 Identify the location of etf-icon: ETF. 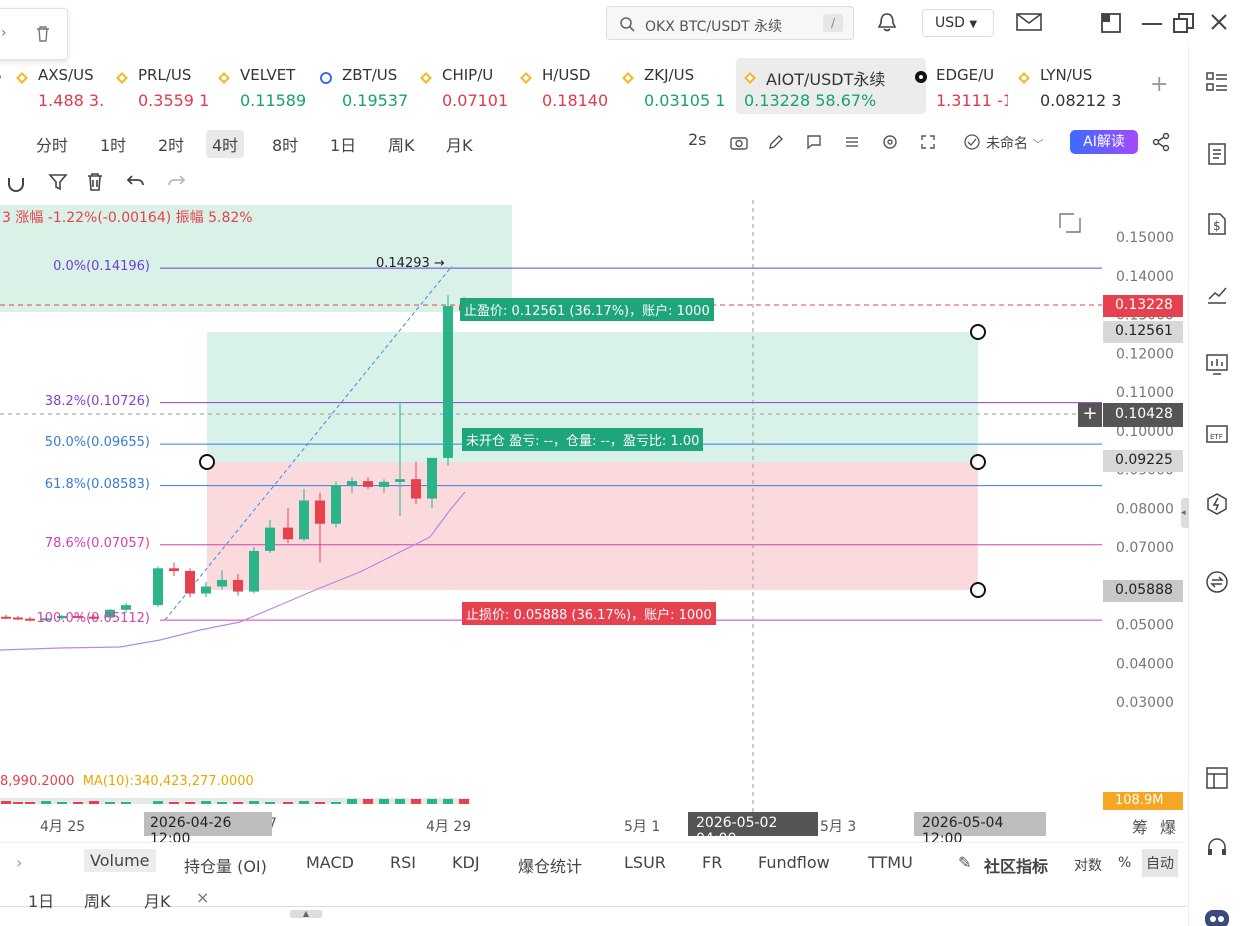
(1217, 434).